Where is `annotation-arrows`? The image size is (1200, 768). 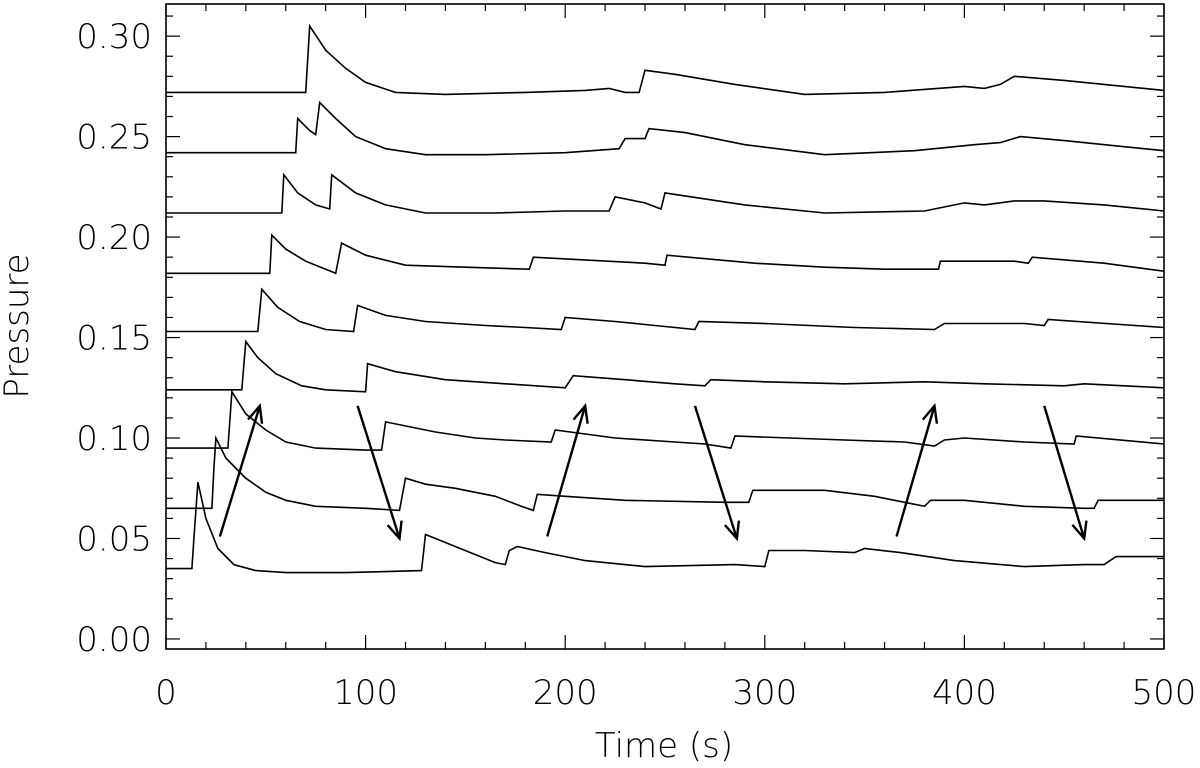 annotation-arrows is located at coordinates (653, 472).